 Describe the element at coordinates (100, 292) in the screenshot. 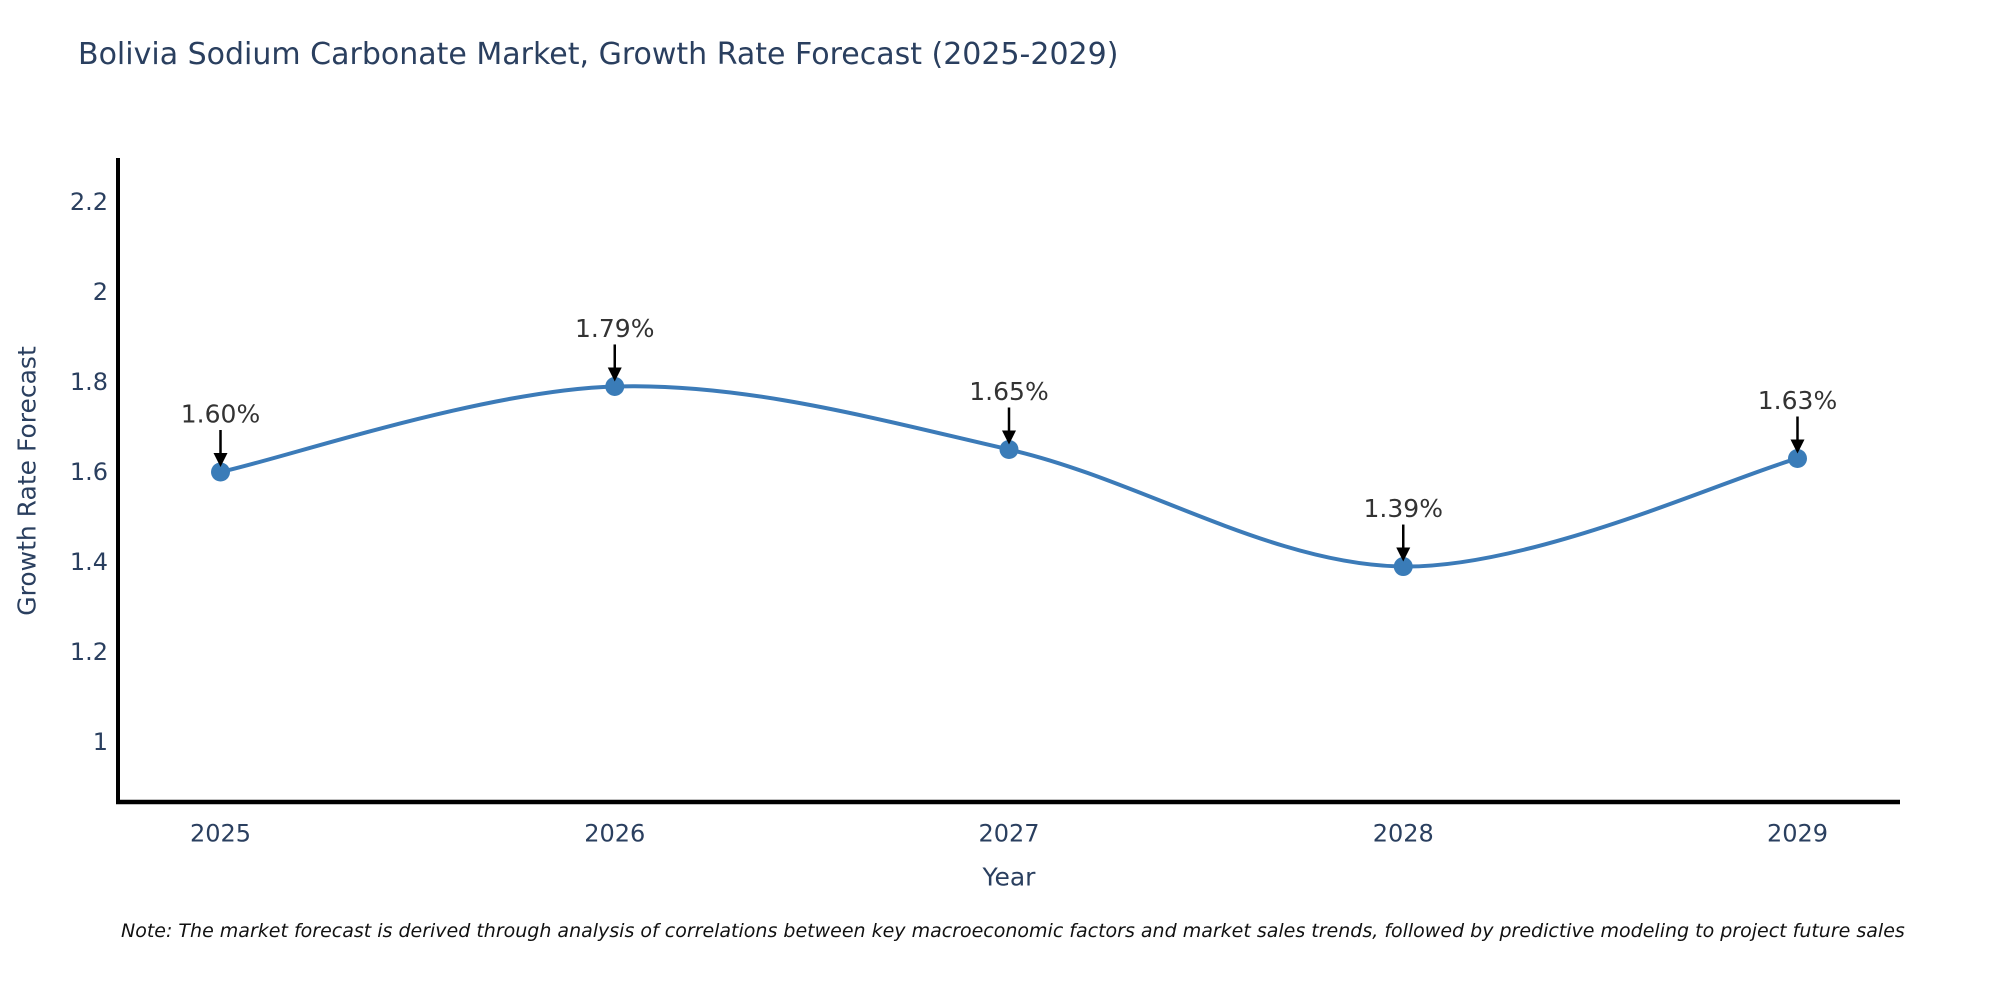

I see `y-tick-label: 2` at that location.